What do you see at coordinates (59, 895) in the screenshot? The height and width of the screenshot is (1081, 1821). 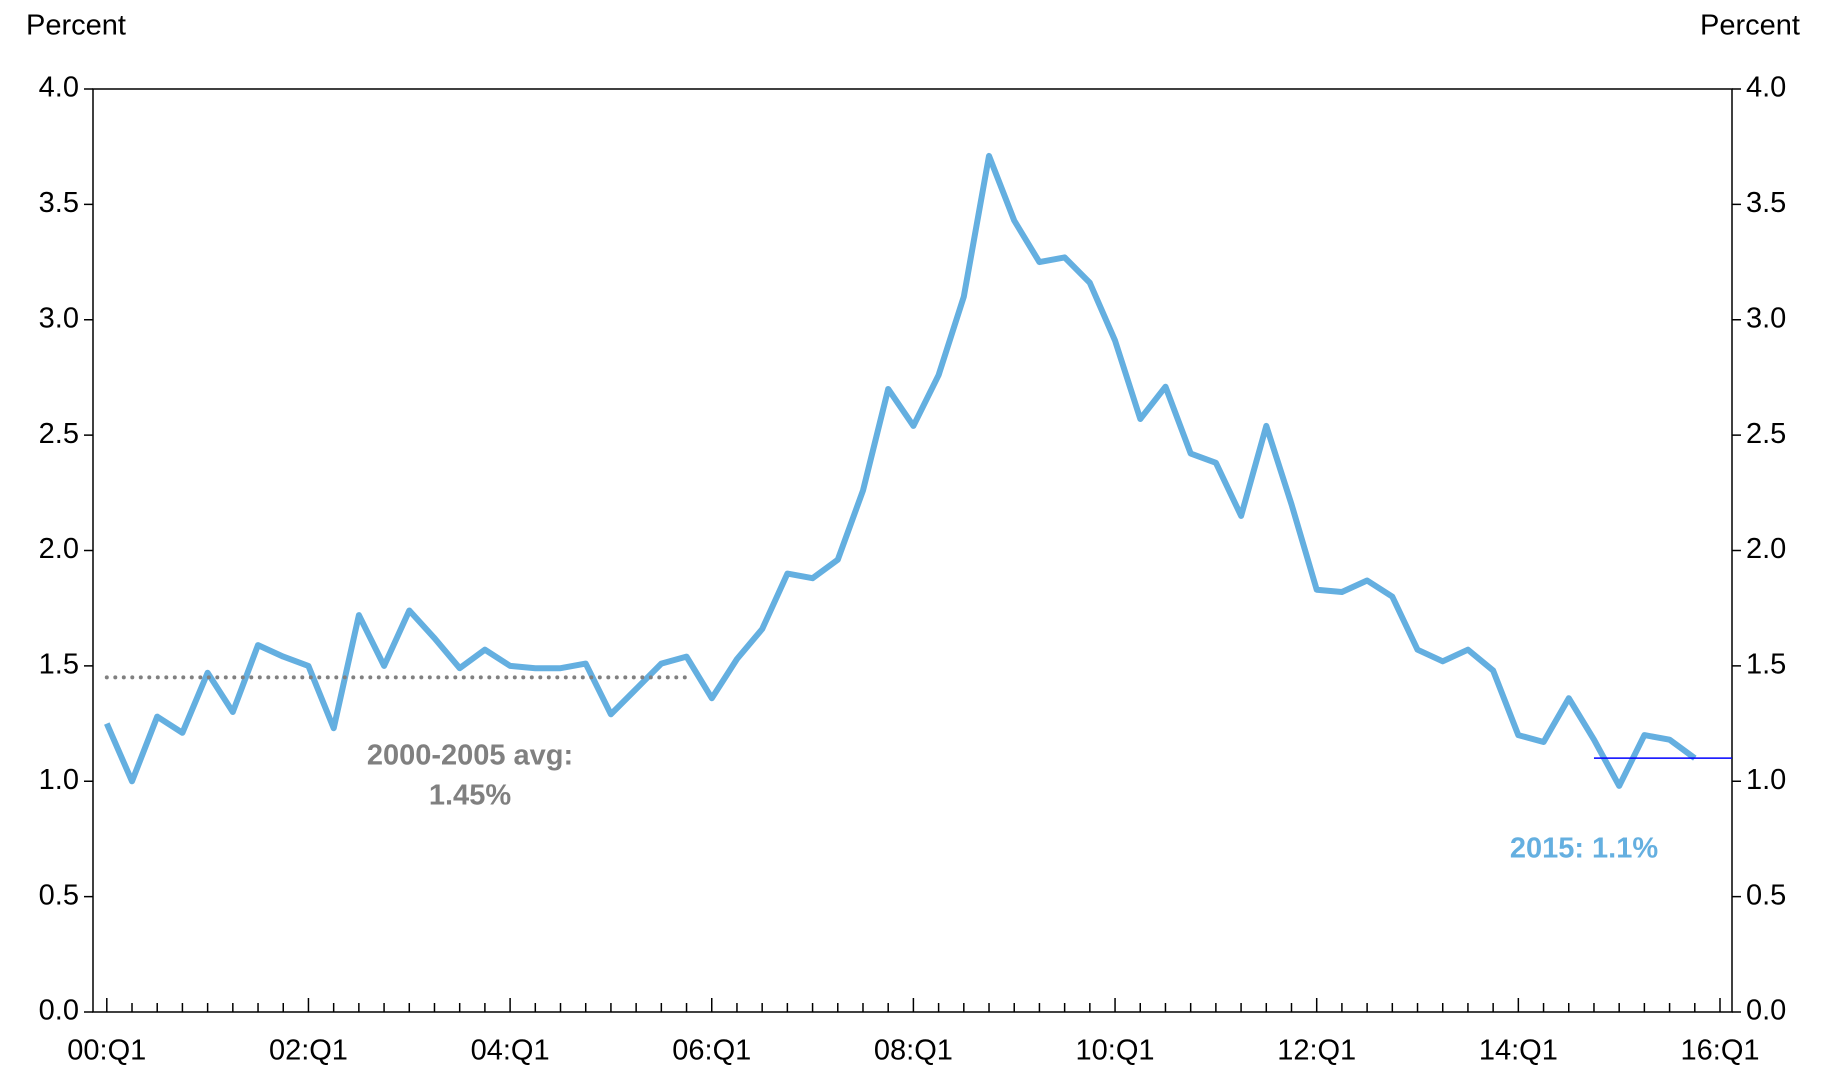 I see `y-tick-label: 0.5` at bounding box center [59, 895].